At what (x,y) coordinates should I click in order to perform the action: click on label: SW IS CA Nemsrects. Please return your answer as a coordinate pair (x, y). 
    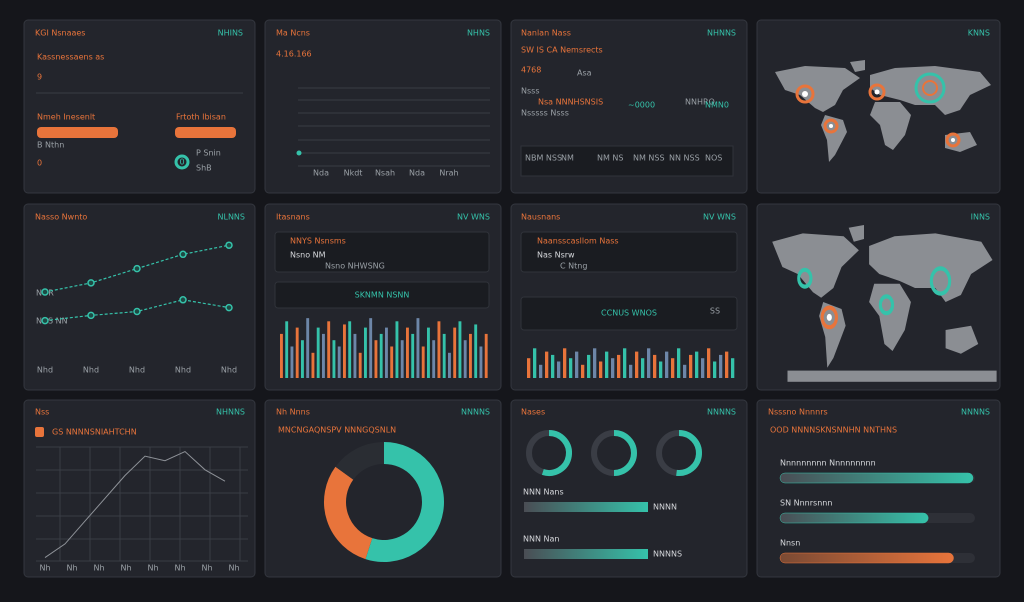
    Looking at the image, I should click on (562, 50).